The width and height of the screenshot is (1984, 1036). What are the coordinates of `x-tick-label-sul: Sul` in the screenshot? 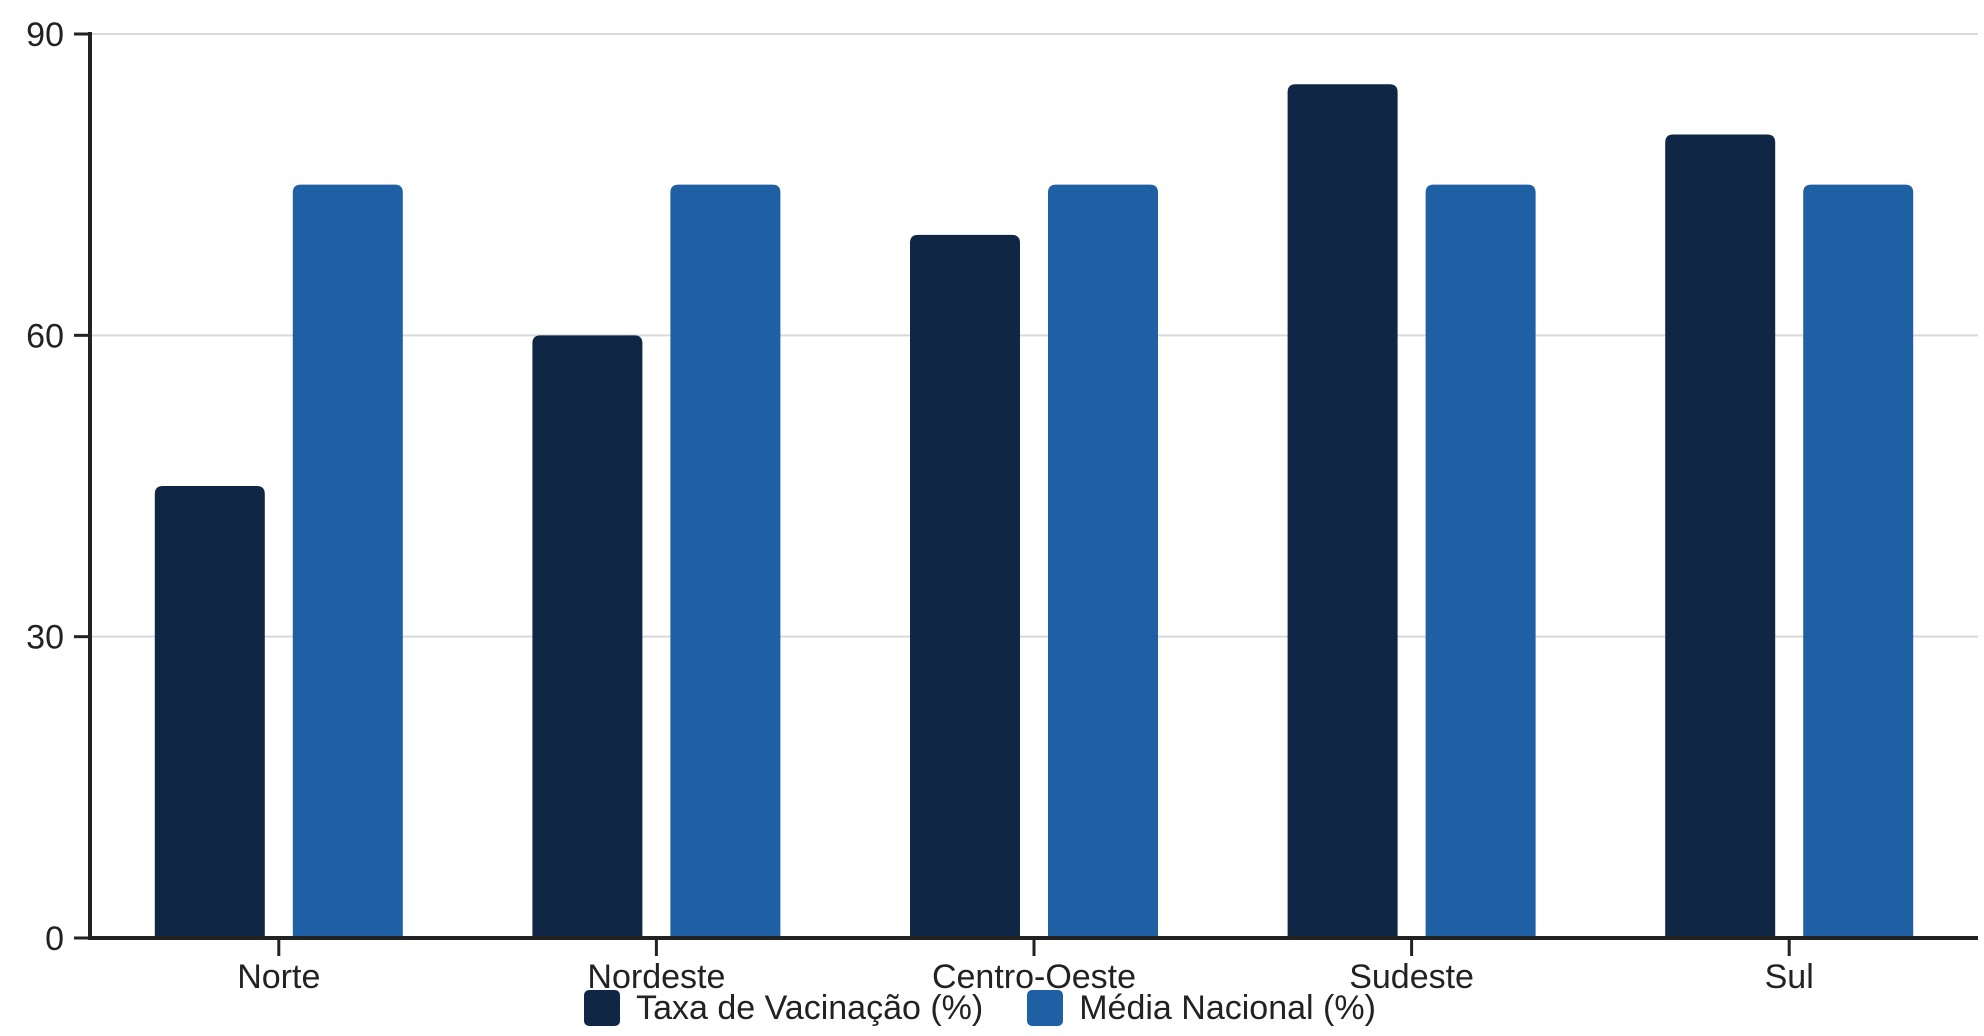 It's located at (1789, 977).